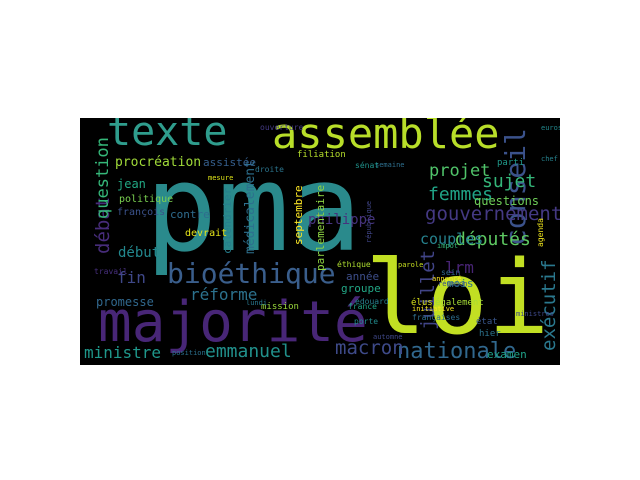 This screenshot has height=480, width=640. Describe the element at coordinates (189, 353) in the screenshot. I see `word-75: position` at that location.